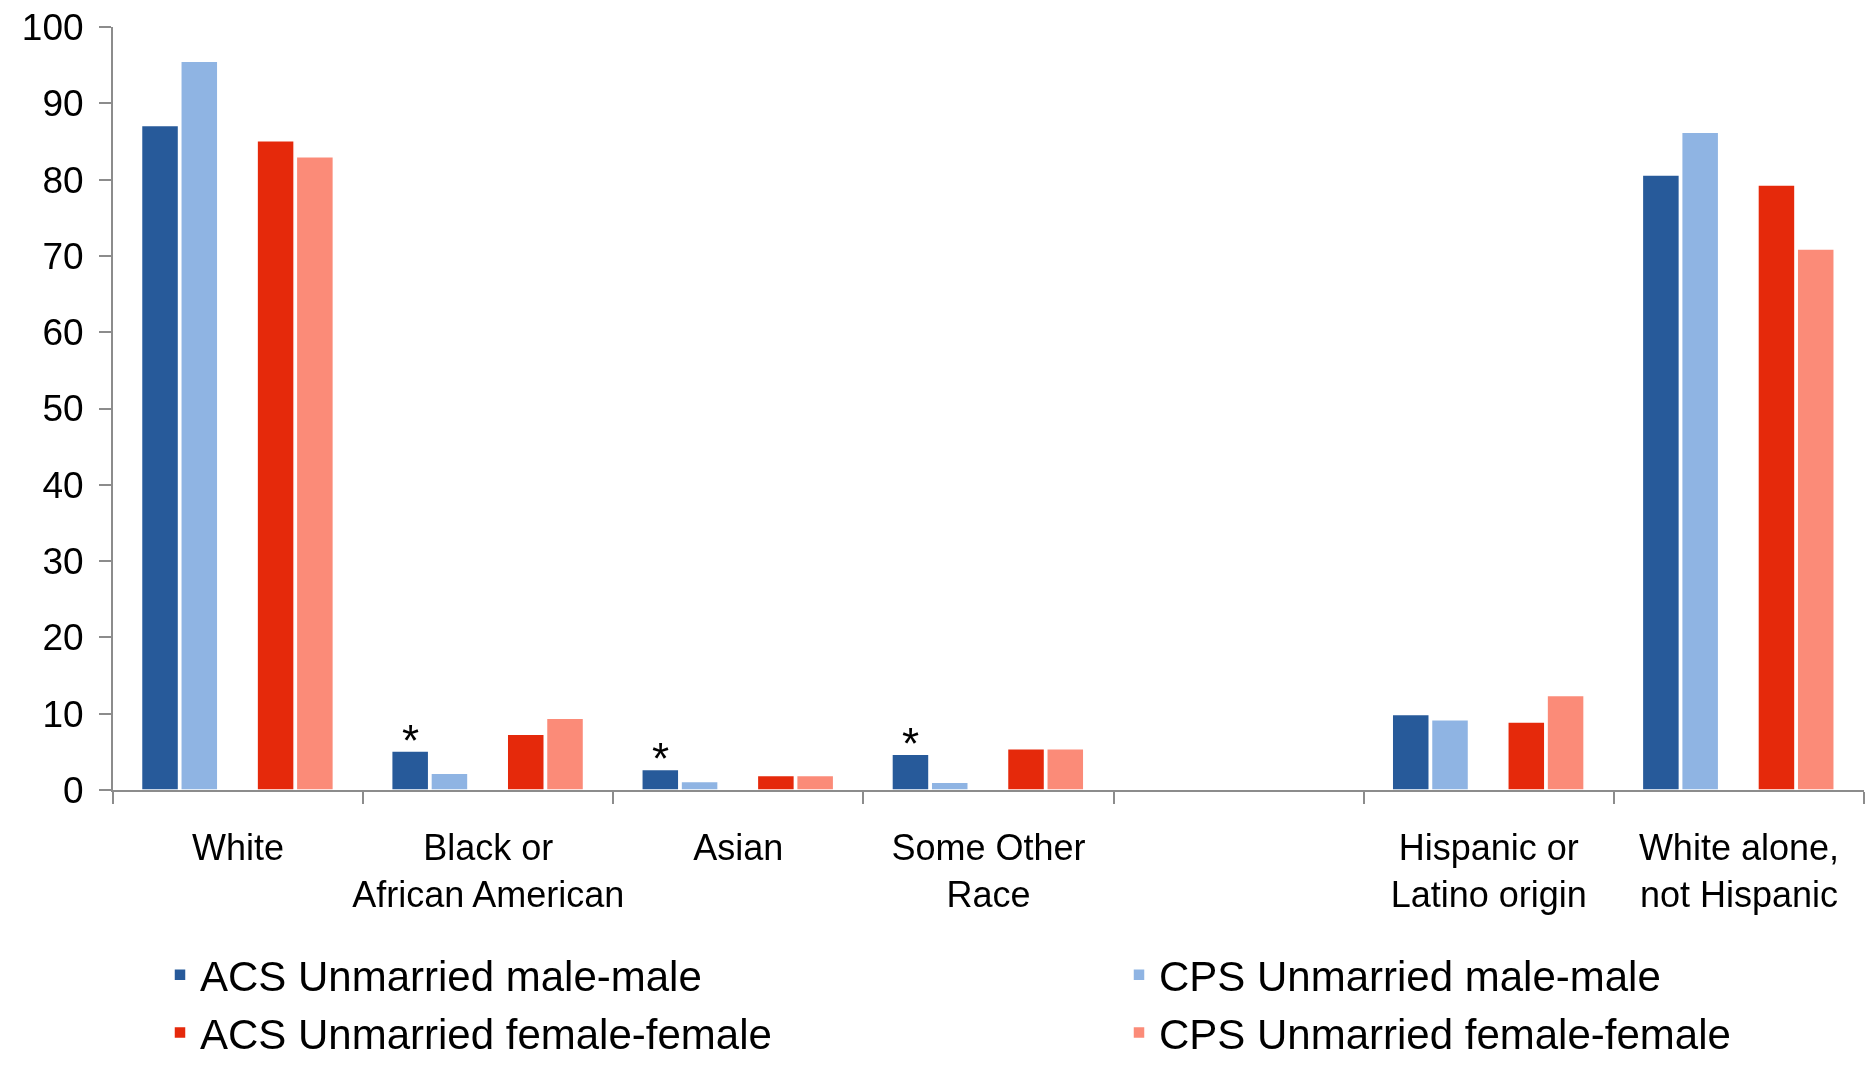 Image resolution: width=1868 pixels, height=1069 pixels. I want to click on x-tick-label: White alone, not Hispanic, so click(1738, 871).